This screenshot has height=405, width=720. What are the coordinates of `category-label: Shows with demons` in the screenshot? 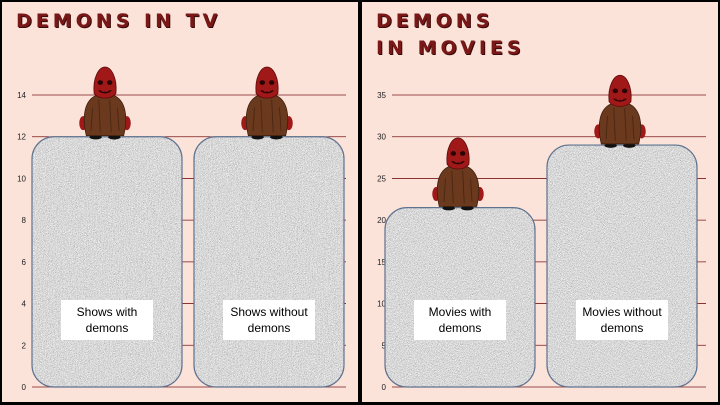 It's located at (107, 320).